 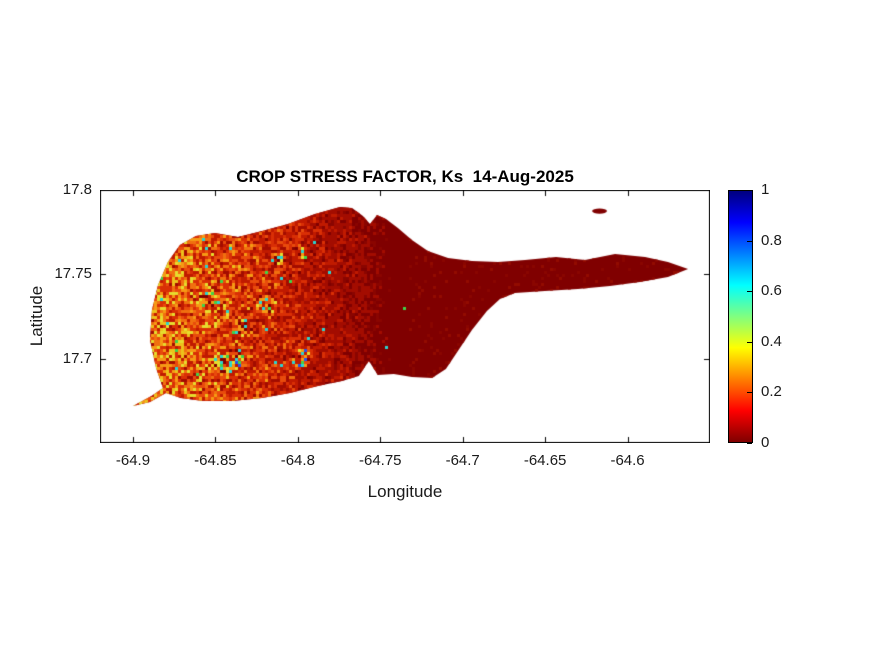 What do you see at coordinates (380, 460) in the screenshot?
I see `x-tick-label: -64.75` at bounding box center [380, 460].